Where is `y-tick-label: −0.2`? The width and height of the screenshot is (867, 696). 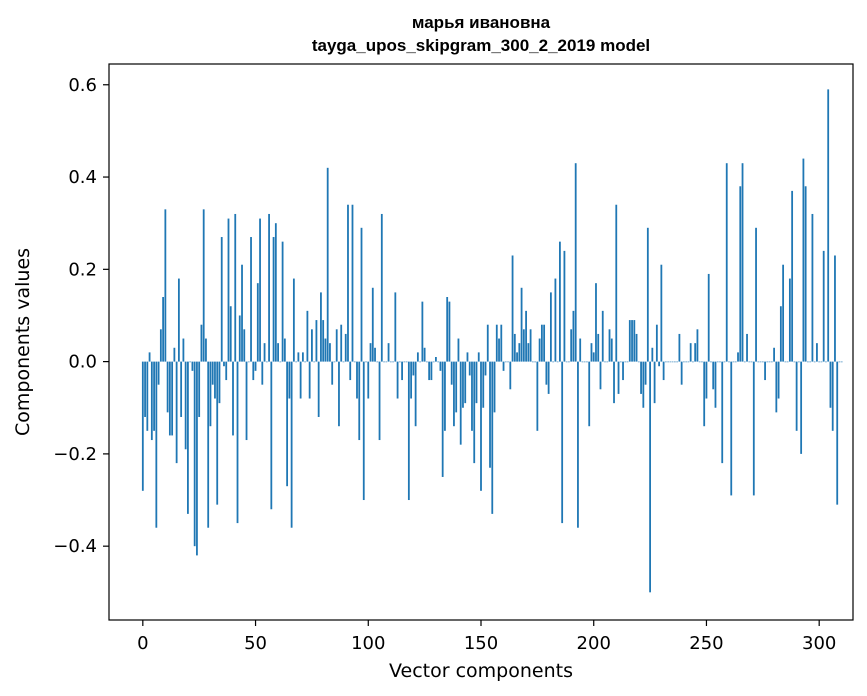
y-tick-label: −0.2 is located at coordinates (75, 454).